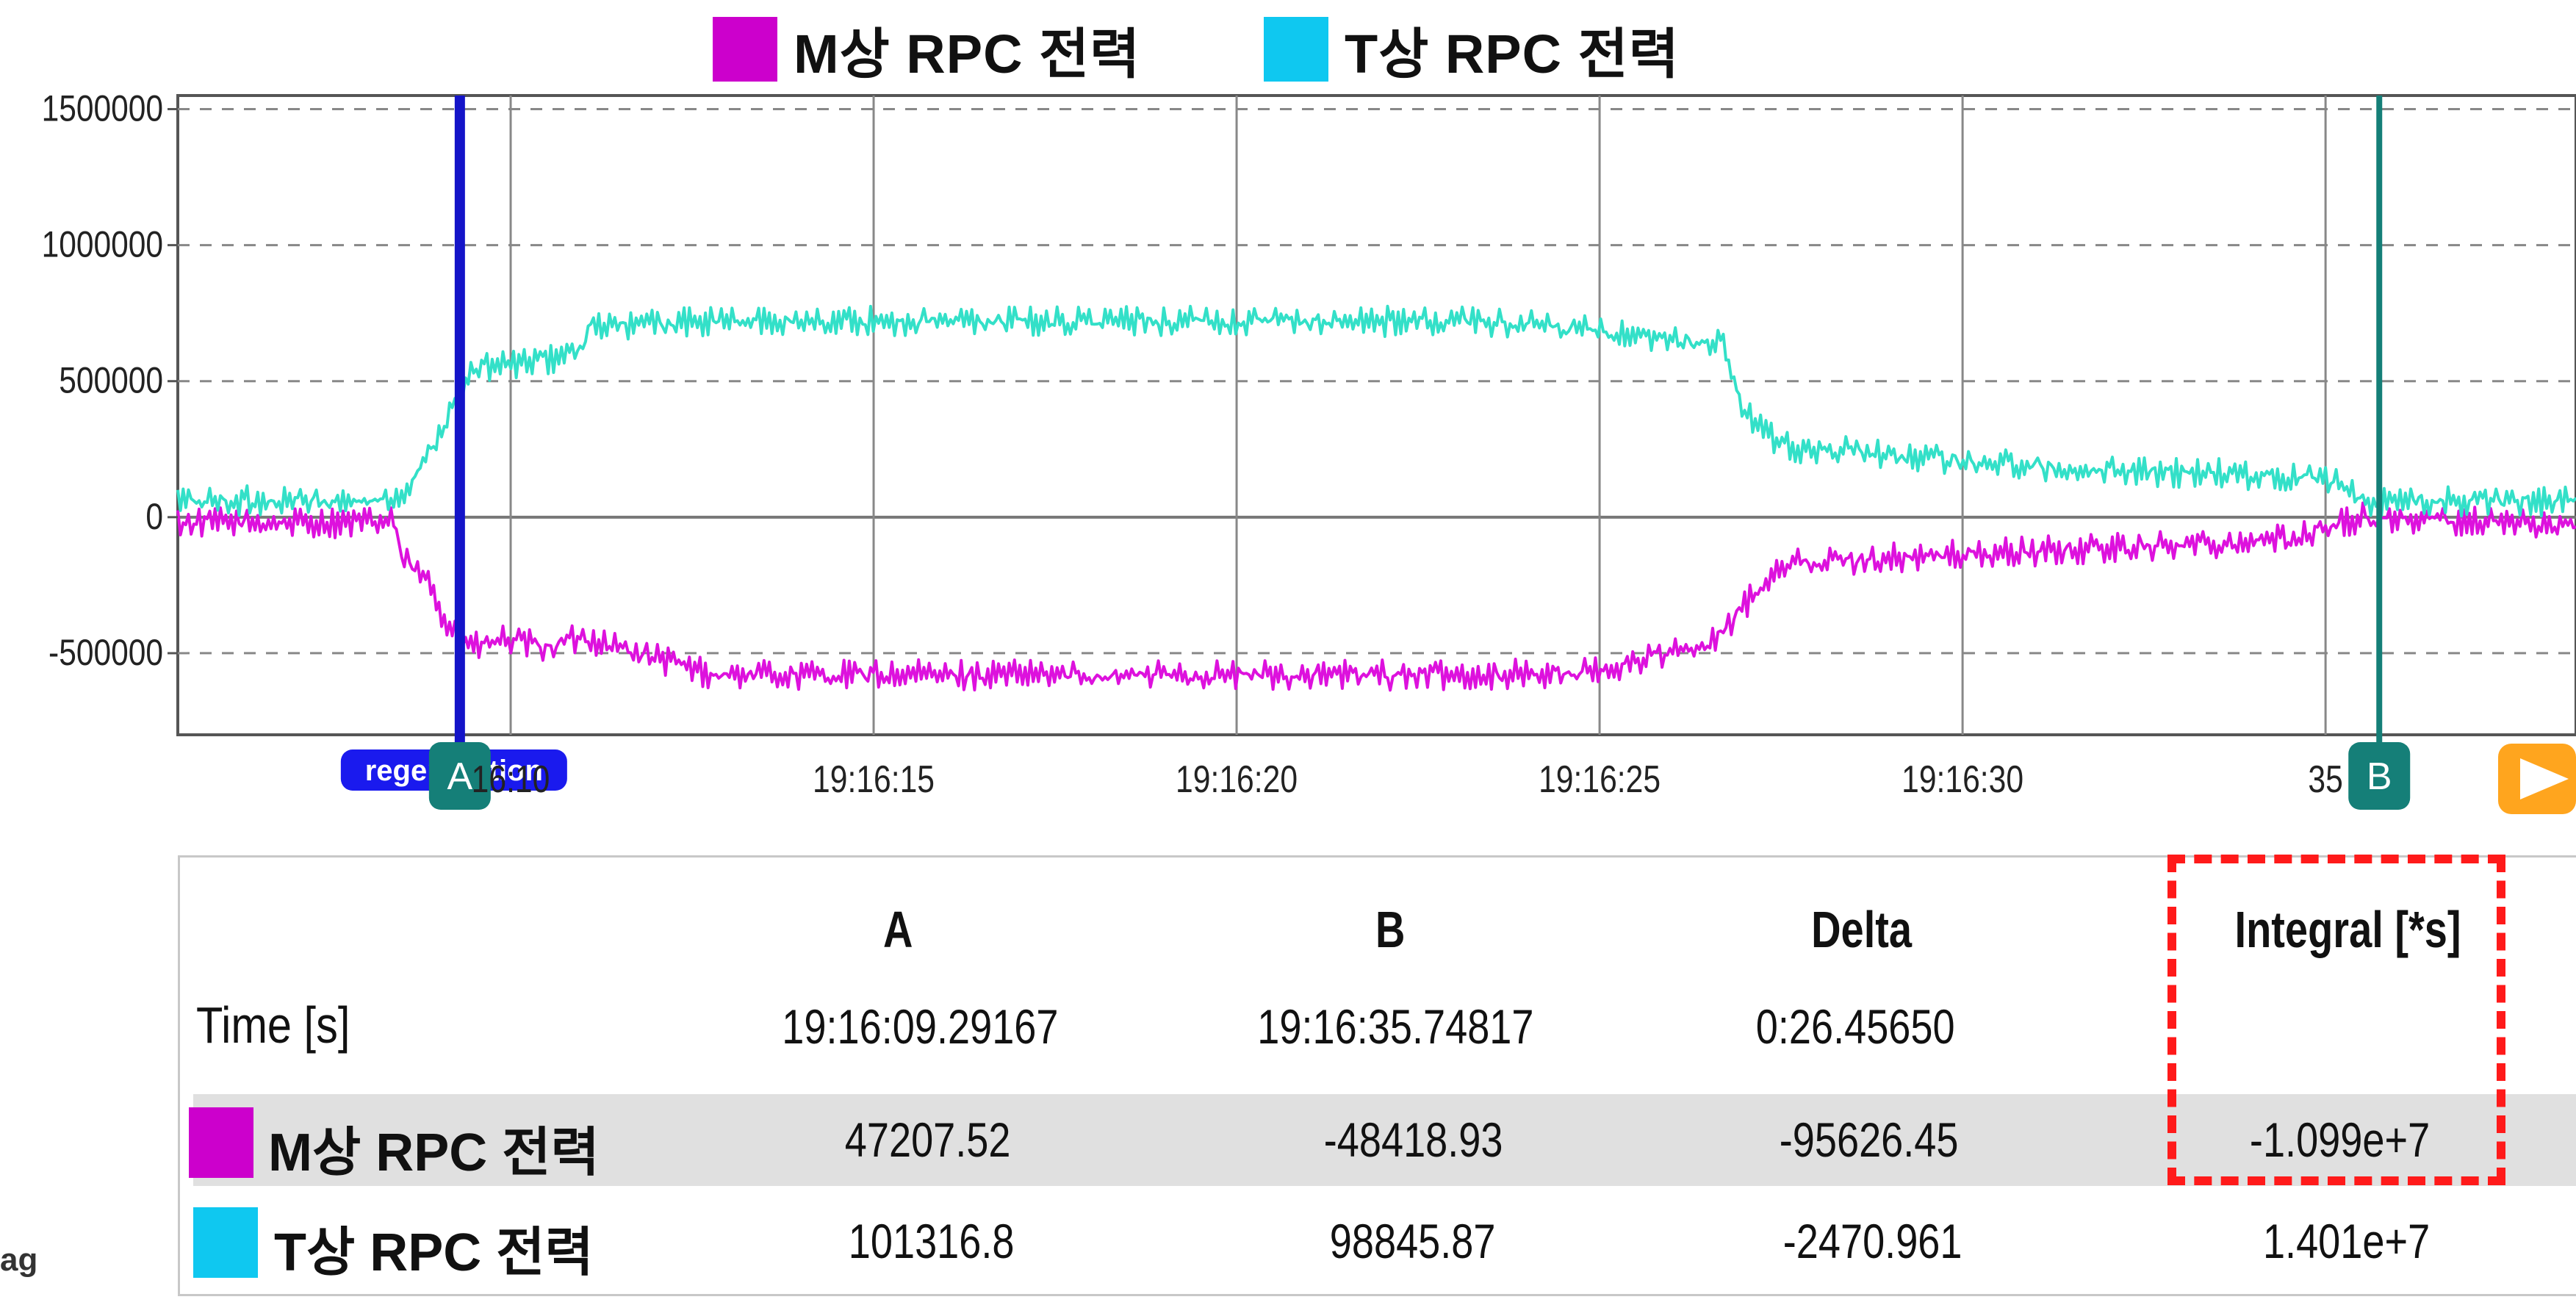  Describe the element at coordinates (225, 1242) in the screenshot. I see `row-swatch-t` at that location.